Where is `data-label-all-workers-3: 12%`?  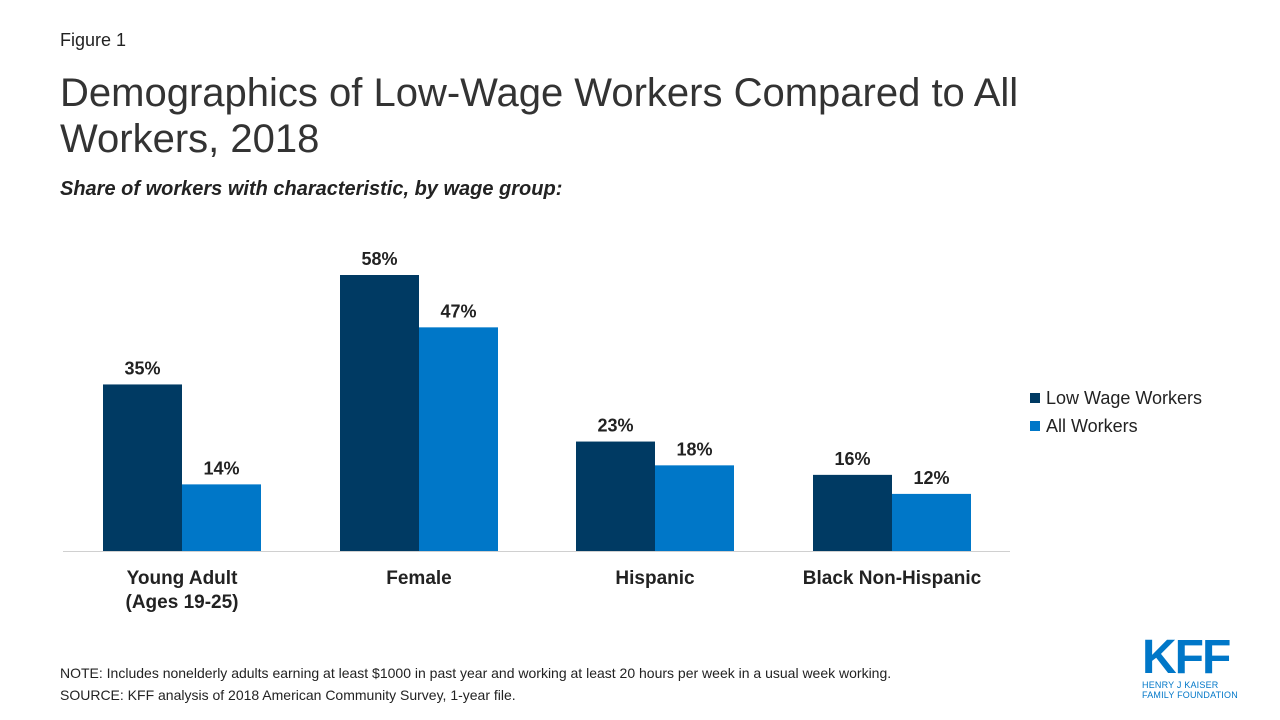 data-label-all-workers-3: 12% is located at coordinates (931, 478).